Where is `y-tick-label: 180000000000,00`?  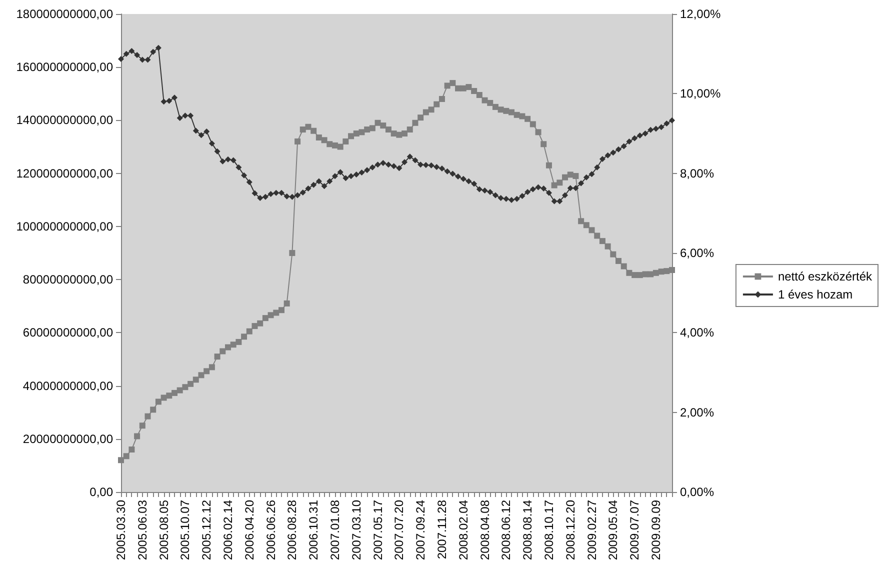
y-tick-label: 180000000000,00 is located at coordinates (65, 14).